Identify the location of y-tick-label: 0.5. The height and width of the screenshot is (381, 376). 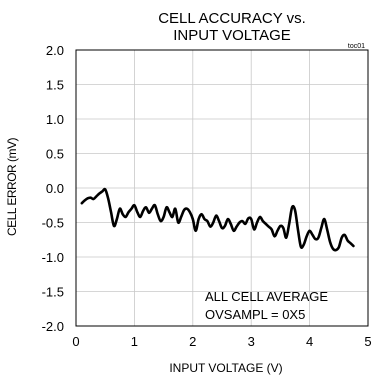
(55, 154).